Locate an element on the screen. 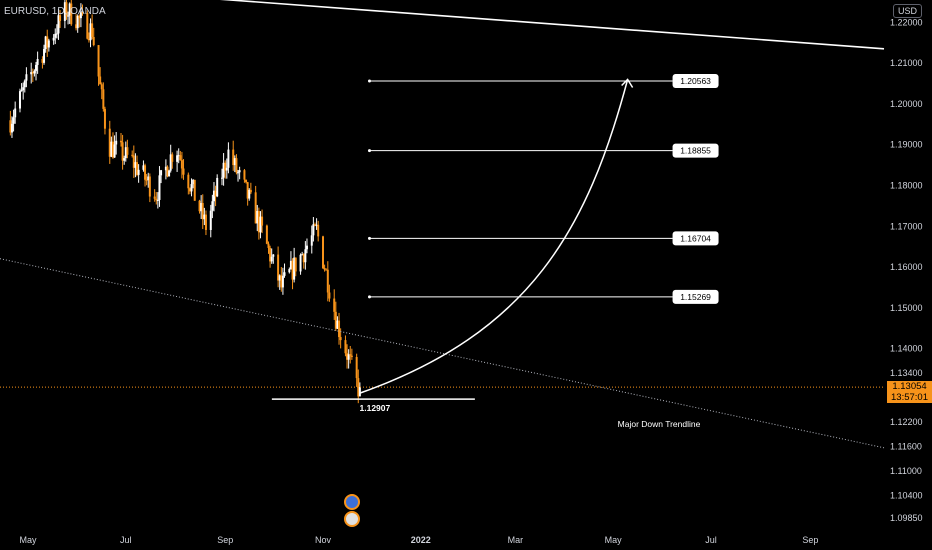 This screenshot has height=550, width=932. price-tick: 1.14000 is located at coordinates (906, 349).